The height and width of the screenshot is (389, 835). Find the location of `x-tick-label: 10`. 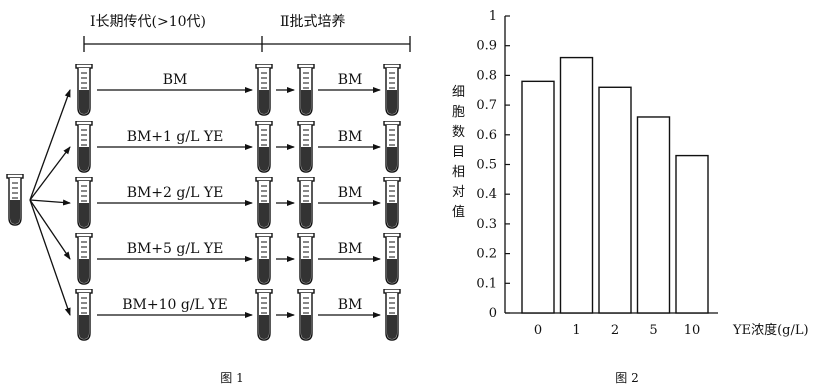

x-tick-label: 10 is located at coordinates (692, 330).